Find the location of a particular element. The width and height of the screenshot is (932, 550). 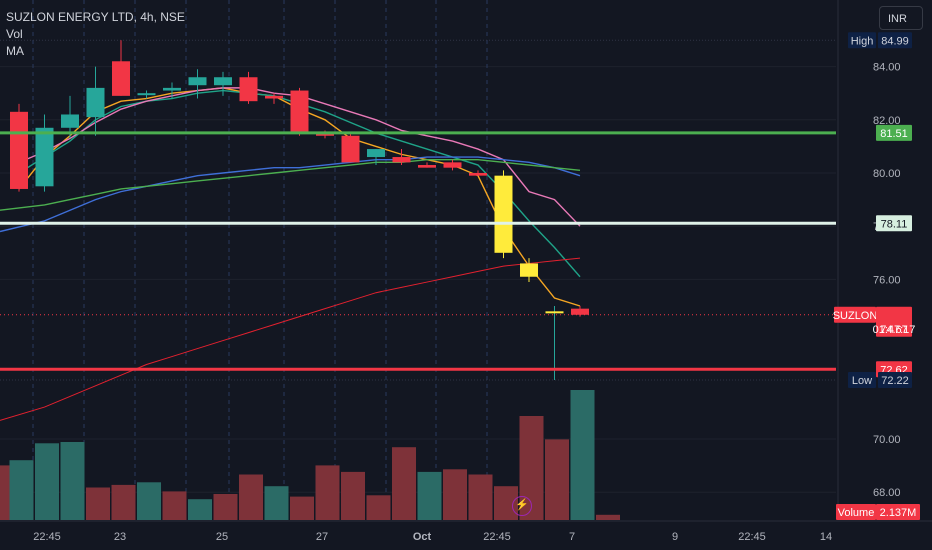

volume-indicator-label: Vol is located at coordinates (14, 34).